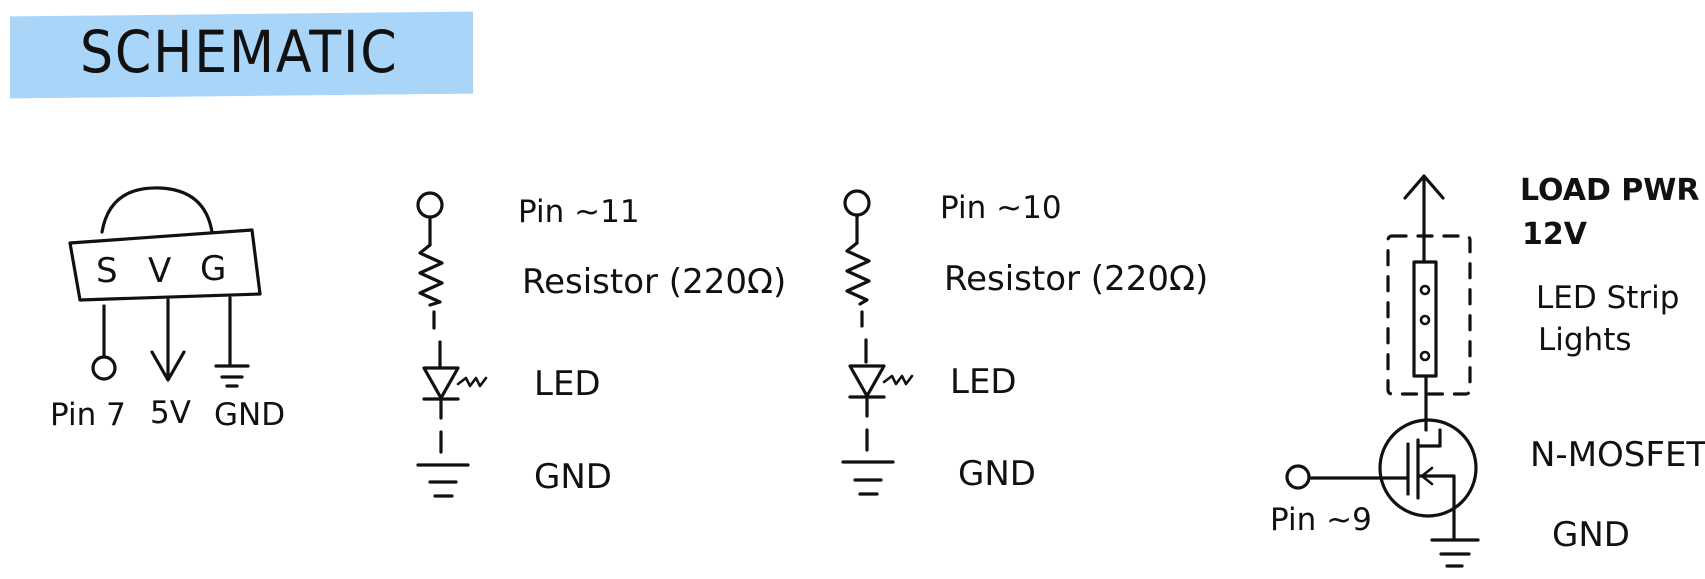  Describe the element at coordinates (159, 271) in the screenshot. I see `sensor-pin-v: V` at that location.